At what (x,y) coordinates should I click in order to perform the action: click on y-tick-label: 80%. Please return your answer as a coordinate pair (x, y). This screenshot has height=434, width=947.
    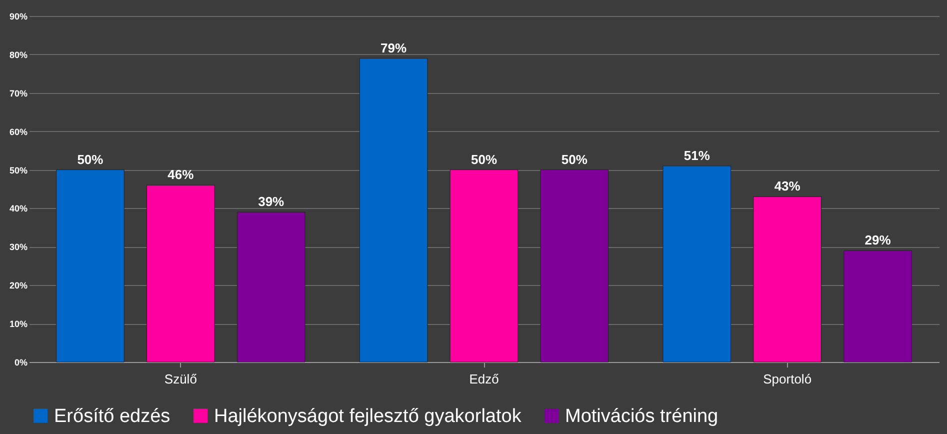
    Looking at the image, I should click on (18, 55).